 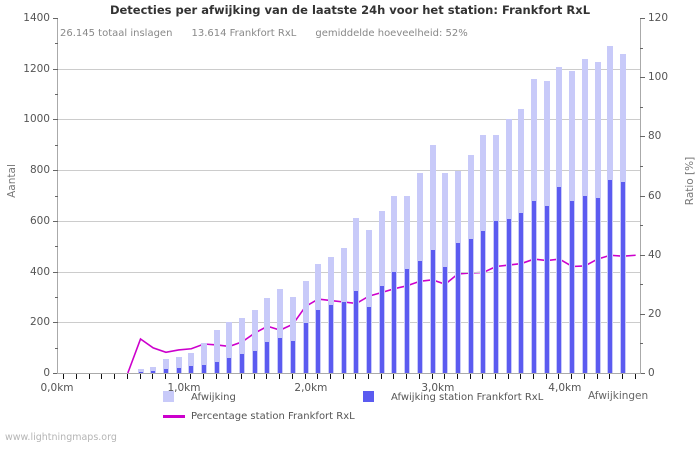 What do you see at coordinates (36, 18) in the screenshot?
I see `y-axis-tick-label: 1400` at bounding box center [36, 18].